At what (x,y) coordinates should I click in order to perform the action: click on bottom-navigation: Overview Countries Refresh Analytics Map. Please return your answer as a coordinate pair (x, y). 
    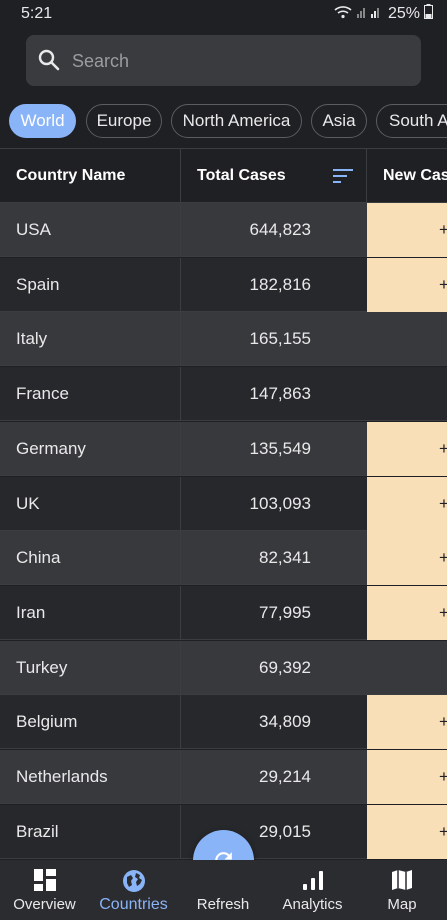
    Looking at the image, I should click on (223, 890).